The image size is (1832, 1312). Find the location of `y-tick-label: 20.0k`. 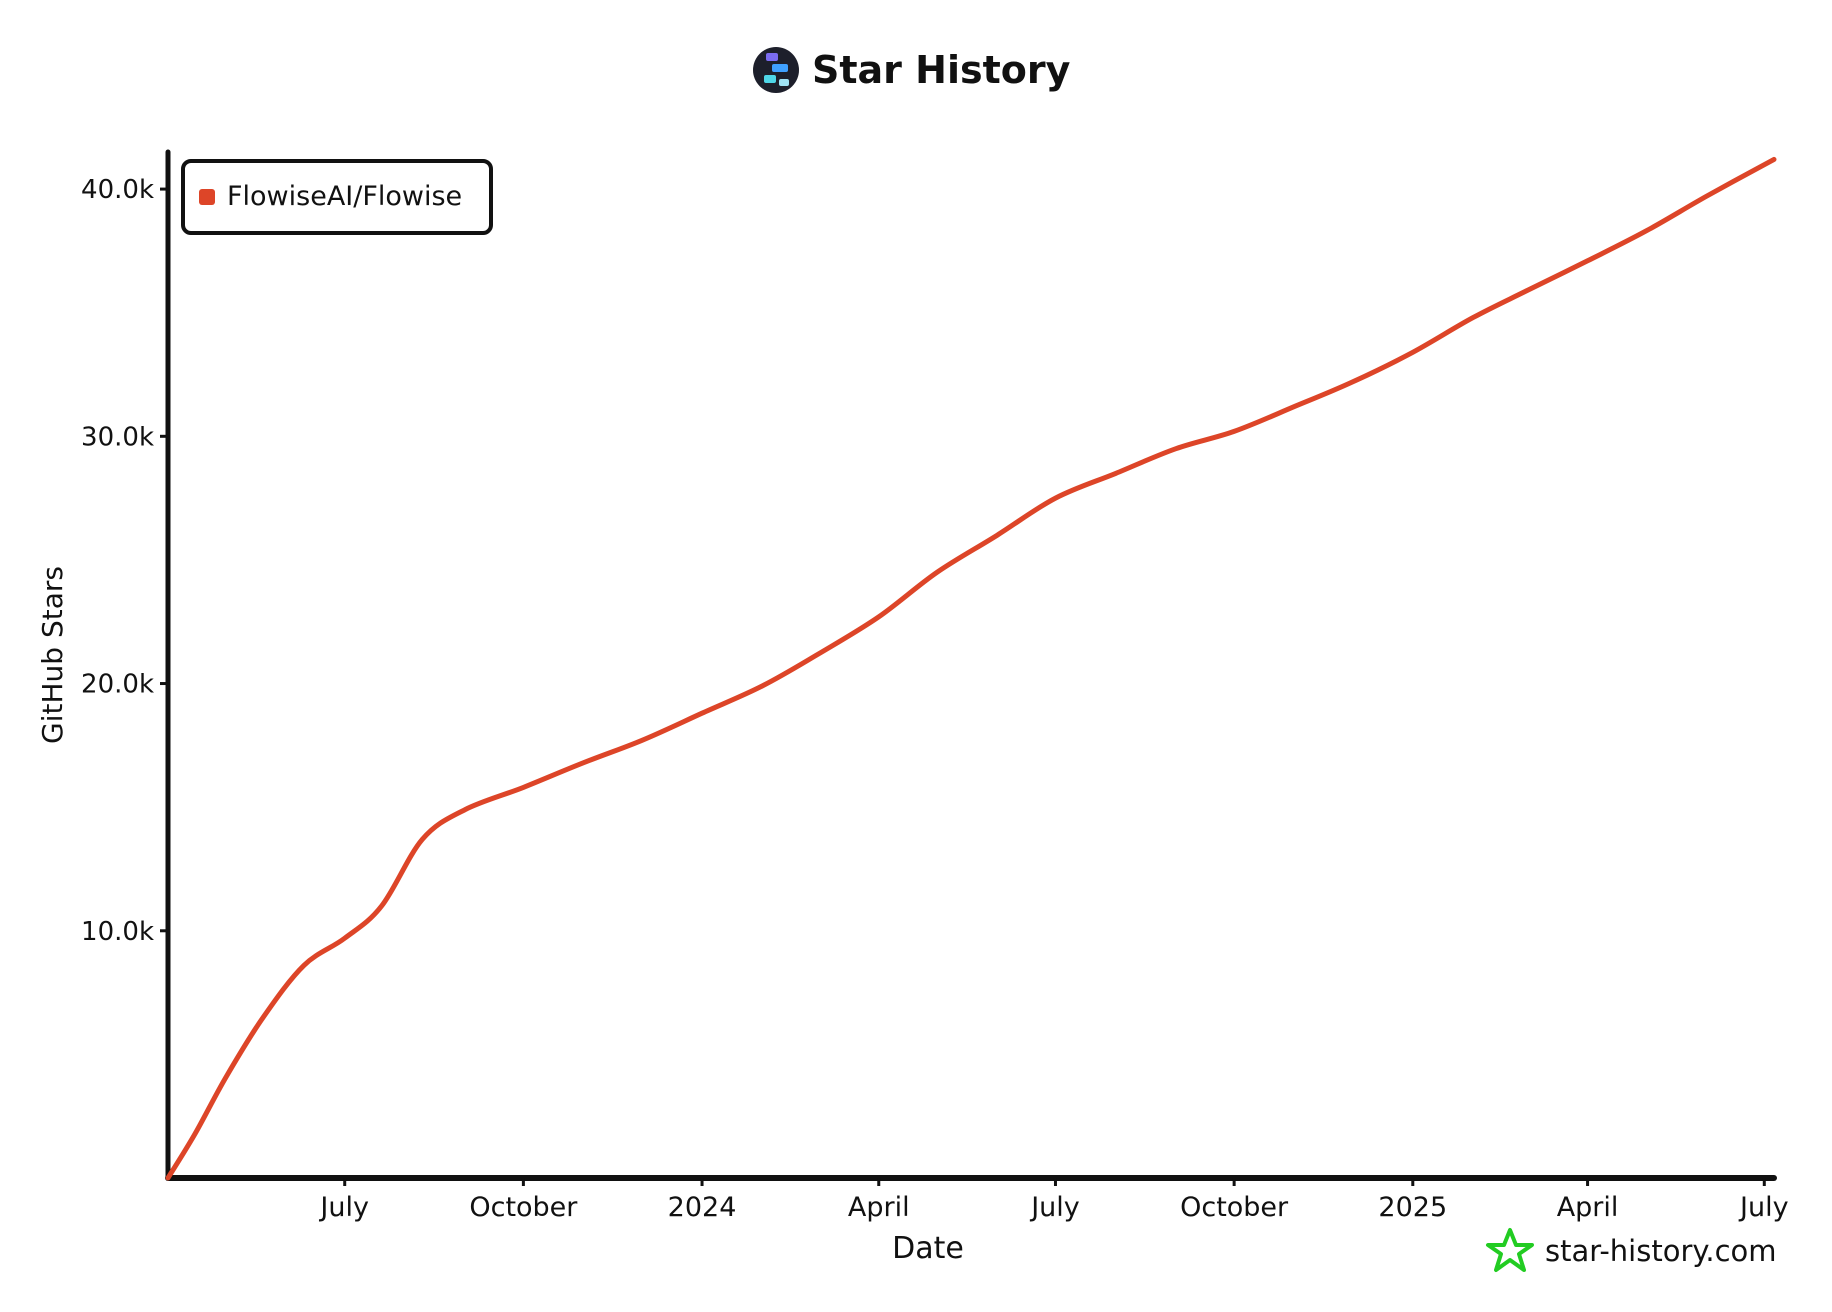

y-tick-label: 20.0k is located at coordinates (117, 685).